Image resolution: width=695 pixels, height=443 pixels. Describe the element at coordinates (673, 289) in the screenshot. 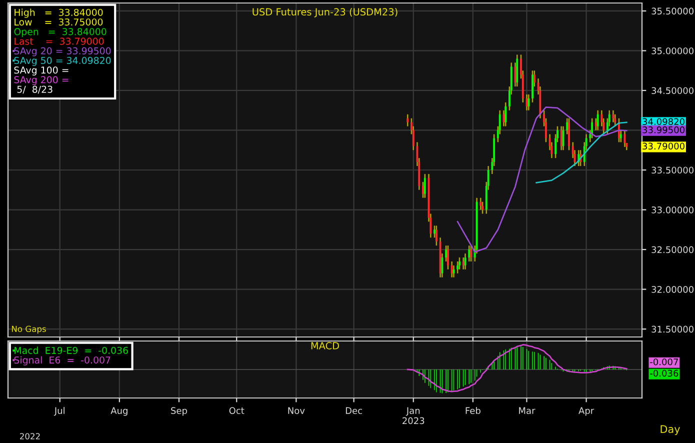

I see `y-tick-label: 32.00000` at that location.